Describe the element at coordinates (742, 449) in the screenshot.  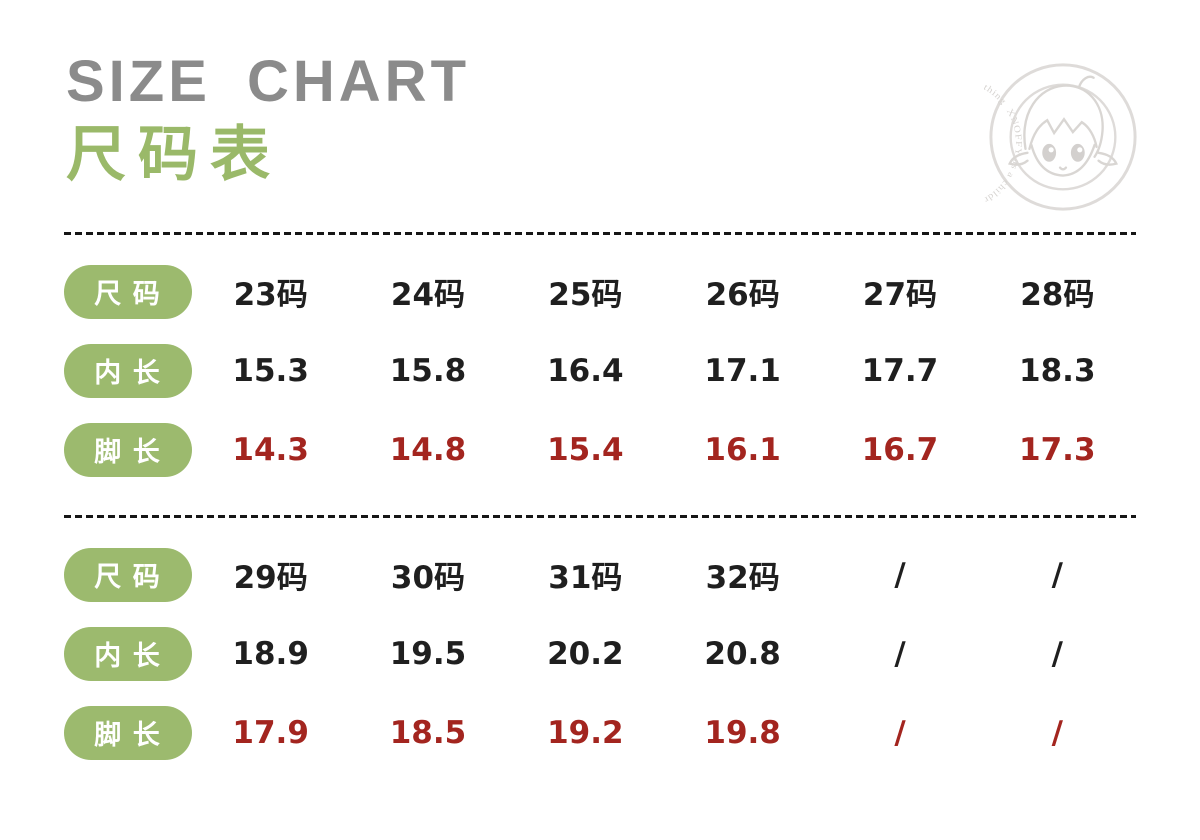
I see `table-cell: 16.1` at that location.